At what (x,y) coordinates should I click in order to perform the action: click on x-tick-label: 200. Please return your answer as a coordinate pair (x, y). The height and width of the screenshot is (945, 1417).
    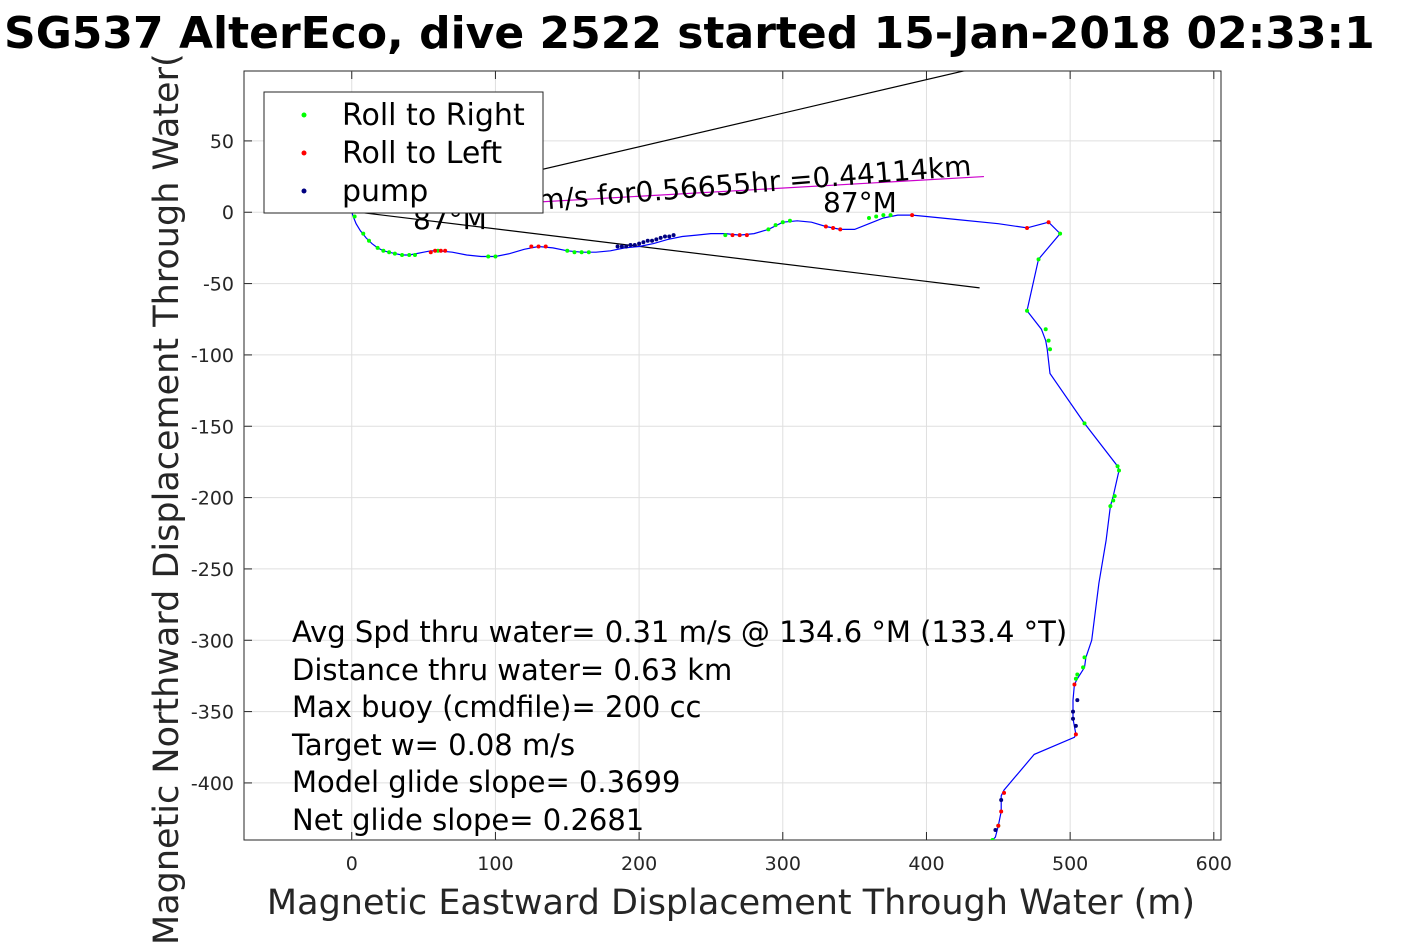
    Looking at the image, I should click on (639, 864).